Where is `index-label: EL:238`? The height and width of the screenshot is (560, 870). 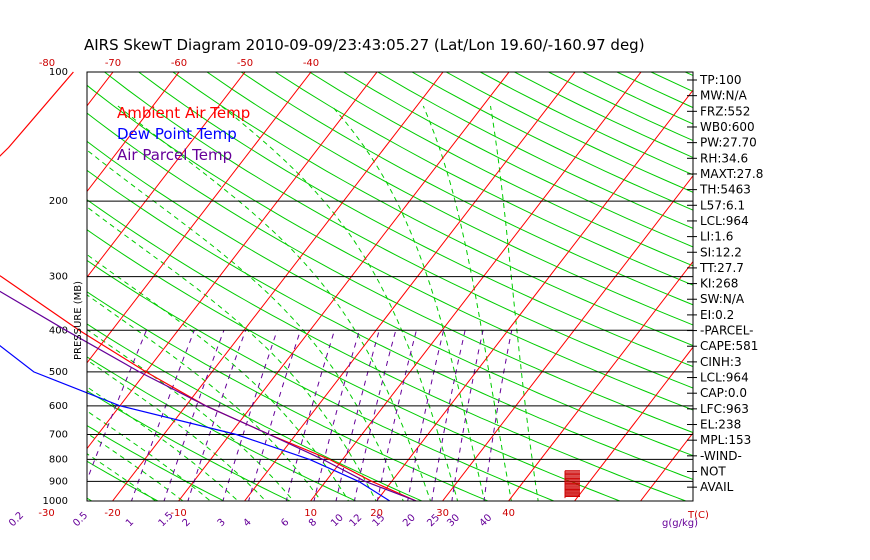
index-label: EL:238 is located at coordinates (720, 425).